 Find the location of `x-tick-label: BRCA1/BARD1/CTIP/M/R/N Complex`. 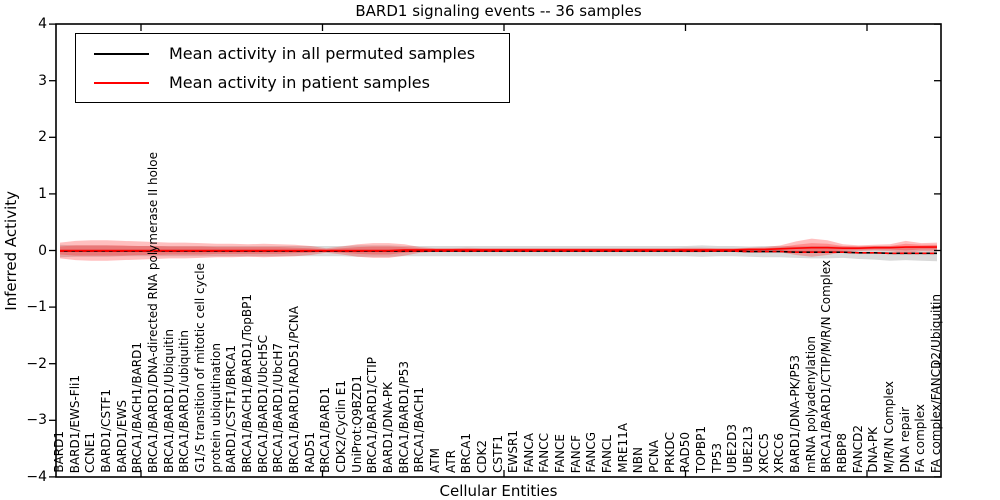

x-tick-label: BRCA1/BARD1/CTIP/M/R/N Complex is located at coordinates (826, 366).